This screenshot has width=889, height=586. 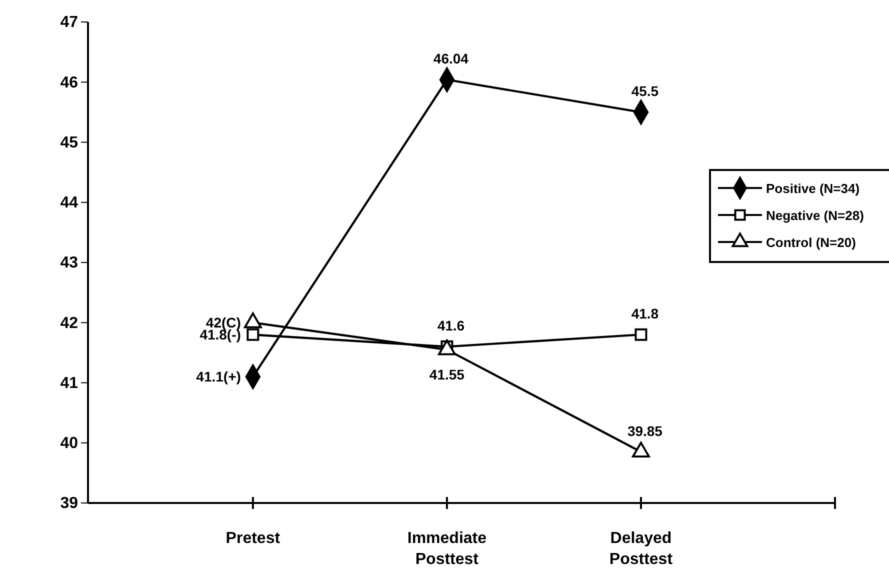 I want to click on x-tick-label: Delayed Posttest, so click(x=641, y=549).